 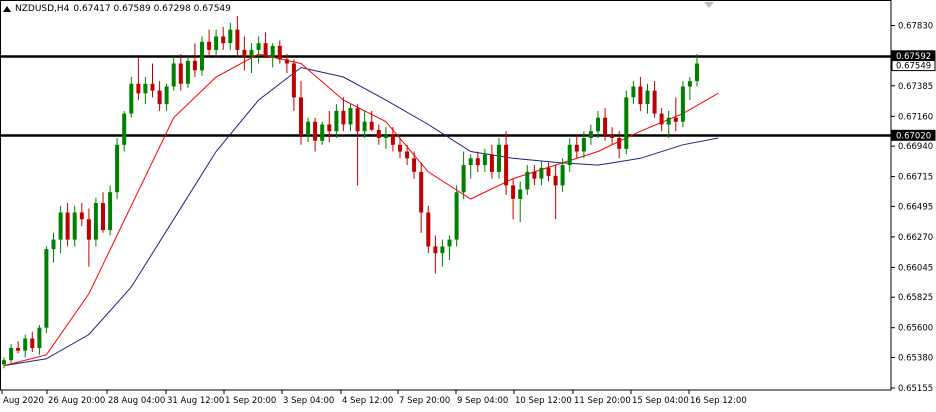 What do you see at coordinates (602, 401) in the screenshot?
I see `x-tick-label: 11 Sep 20:00` at bounding box center [602, 401].